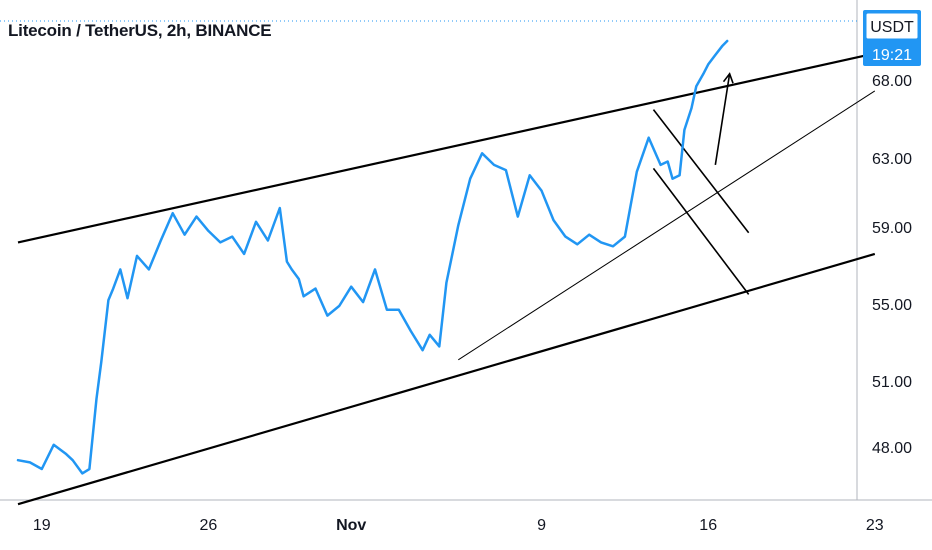  I want to click on chart-title: Litecoin / TetherUS, 2h, BINANCE, so click(140, 30).